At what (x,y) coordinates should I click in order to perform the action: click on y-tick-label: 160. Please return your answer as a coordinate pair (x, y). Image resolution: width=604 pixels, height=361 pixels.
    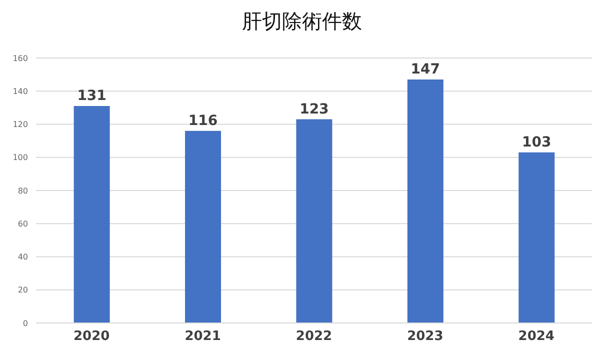
    Looking at the image, I should click on (20, 58).